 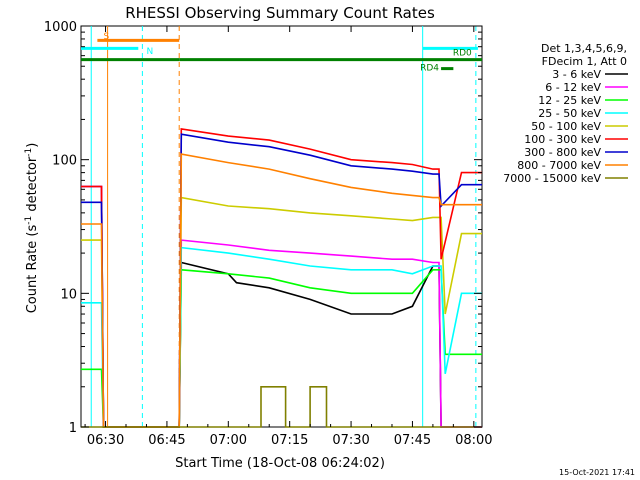 I want to click on legend-label: 300 - 800 keV, so click(x=562, y=152).